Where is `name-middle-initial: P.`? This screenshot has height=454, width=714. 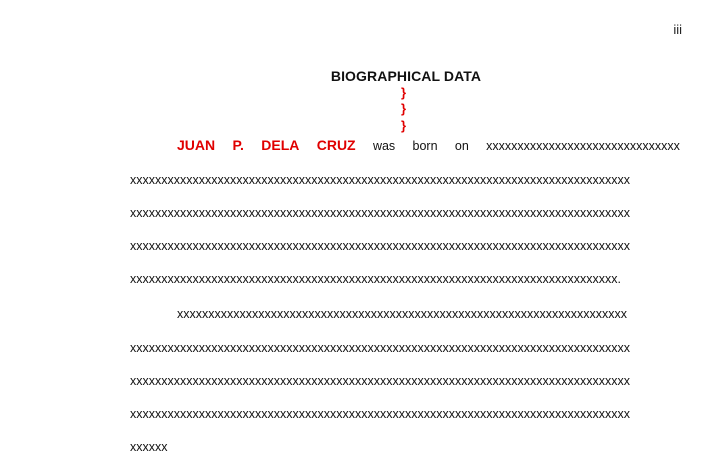 name-middle-initial: P. is located at coordinates (238, 145).